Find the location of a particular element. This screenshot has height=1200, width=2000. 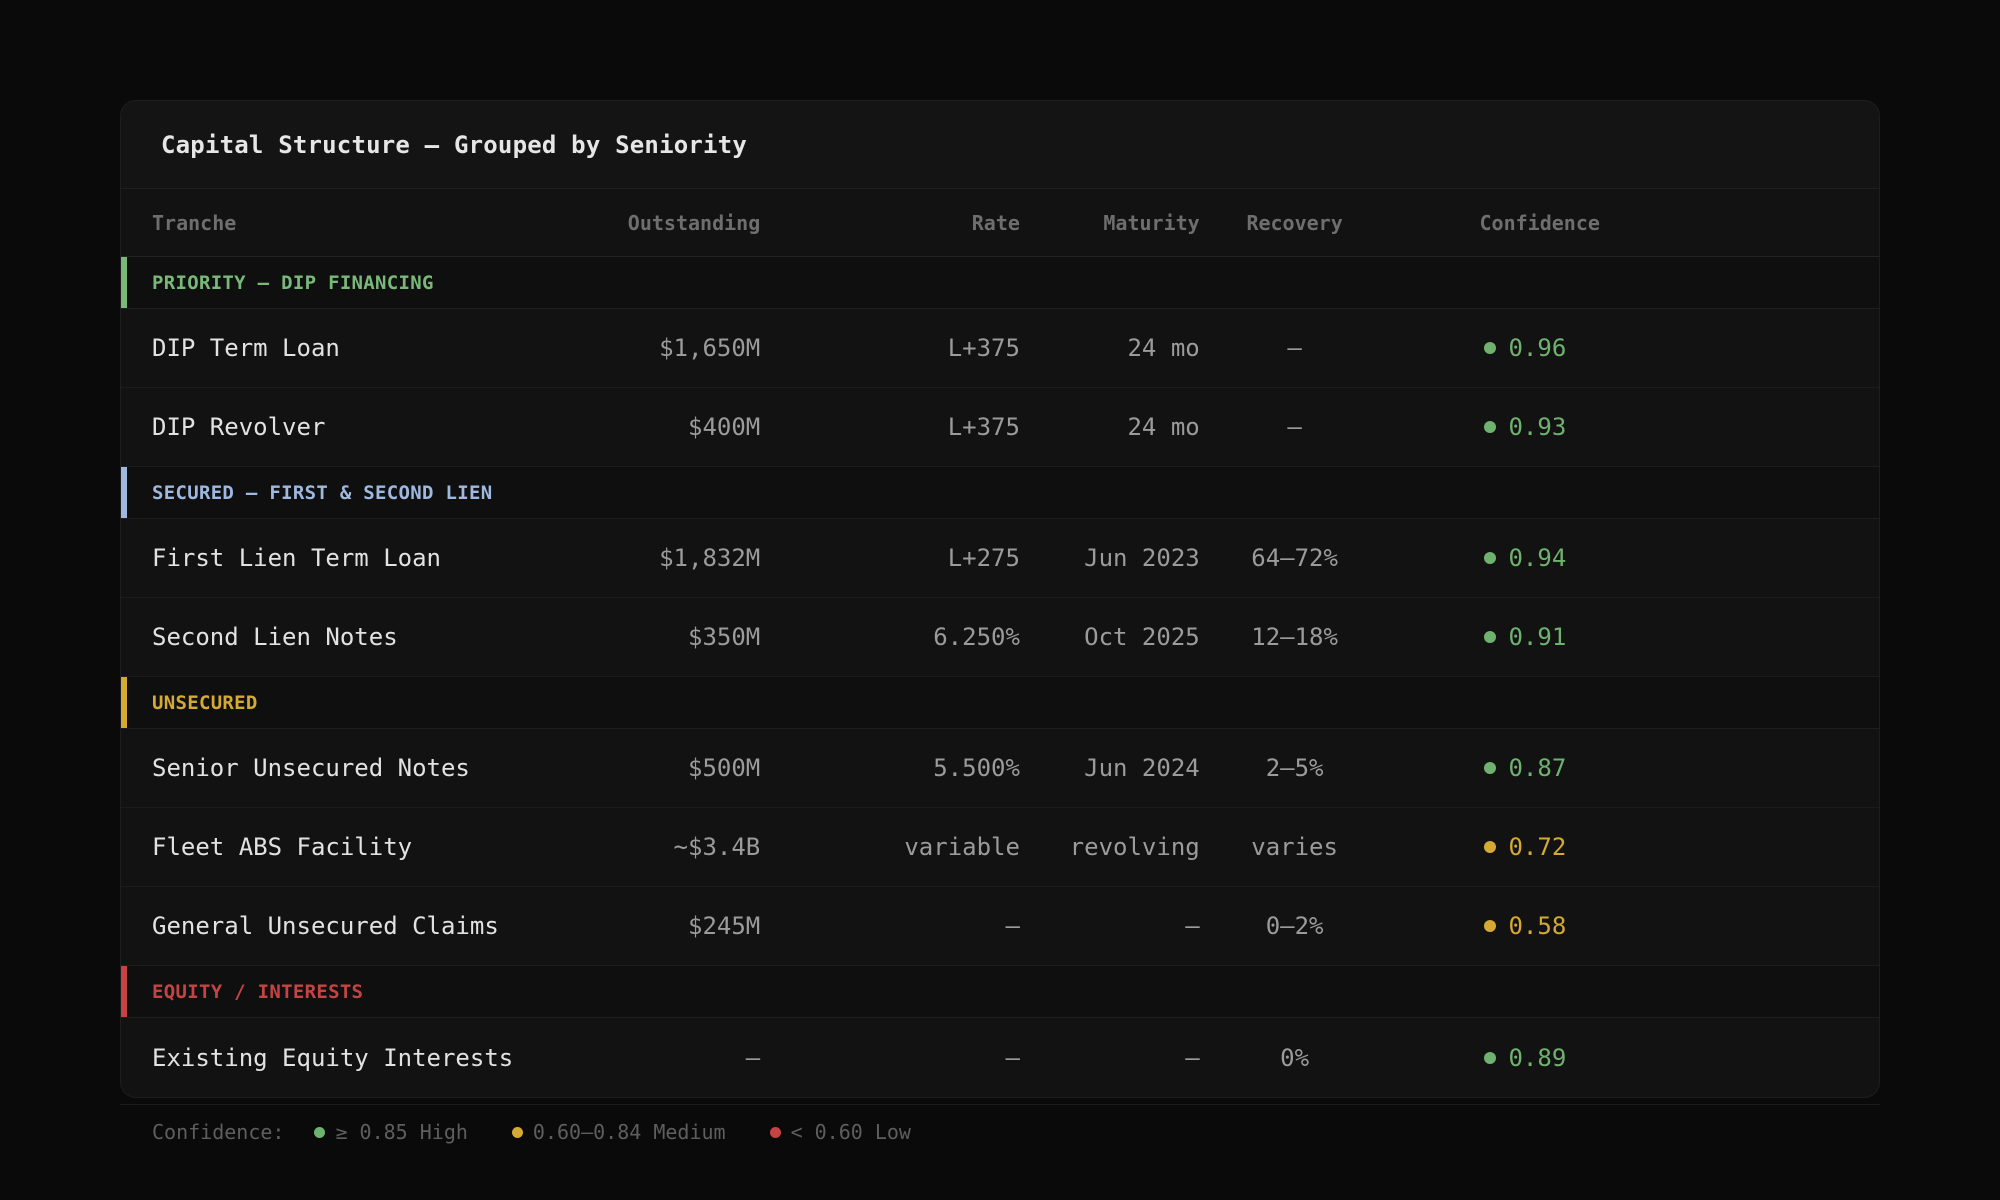

table-row: General Unsecured Claims $245M — — 0–2% 0.58 is located at coordinates (1000, 926).